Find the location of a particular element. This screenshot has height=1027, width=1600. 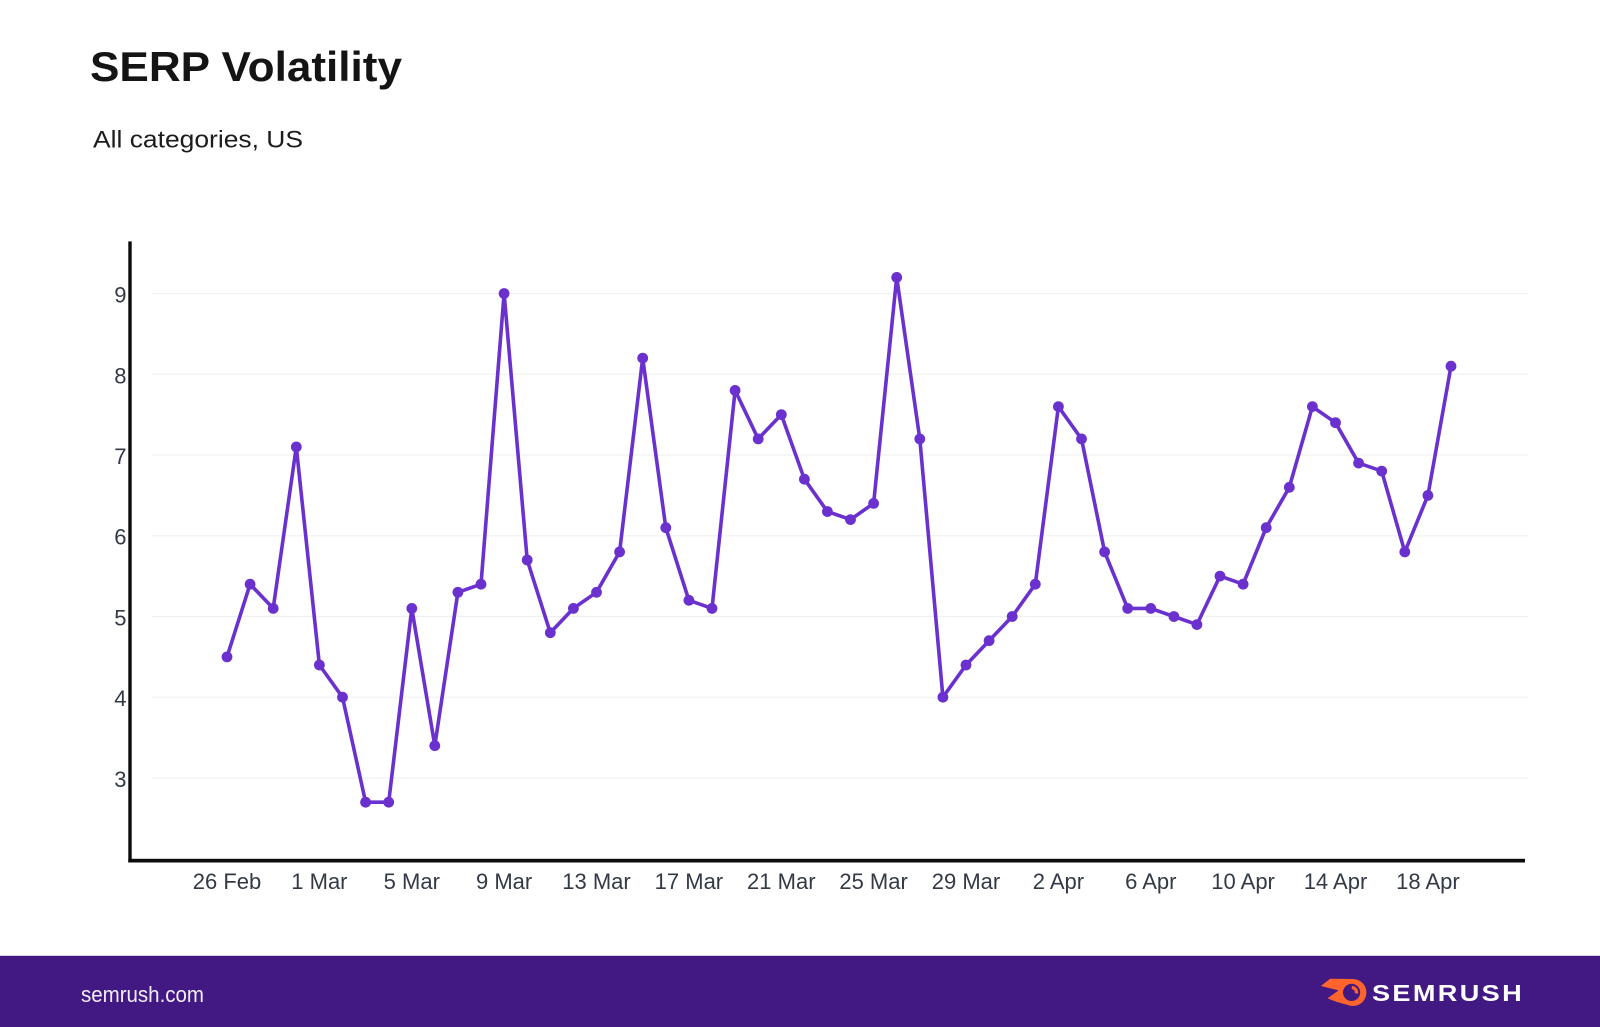

svg-text: 6 is located at coordinates (120, 537).